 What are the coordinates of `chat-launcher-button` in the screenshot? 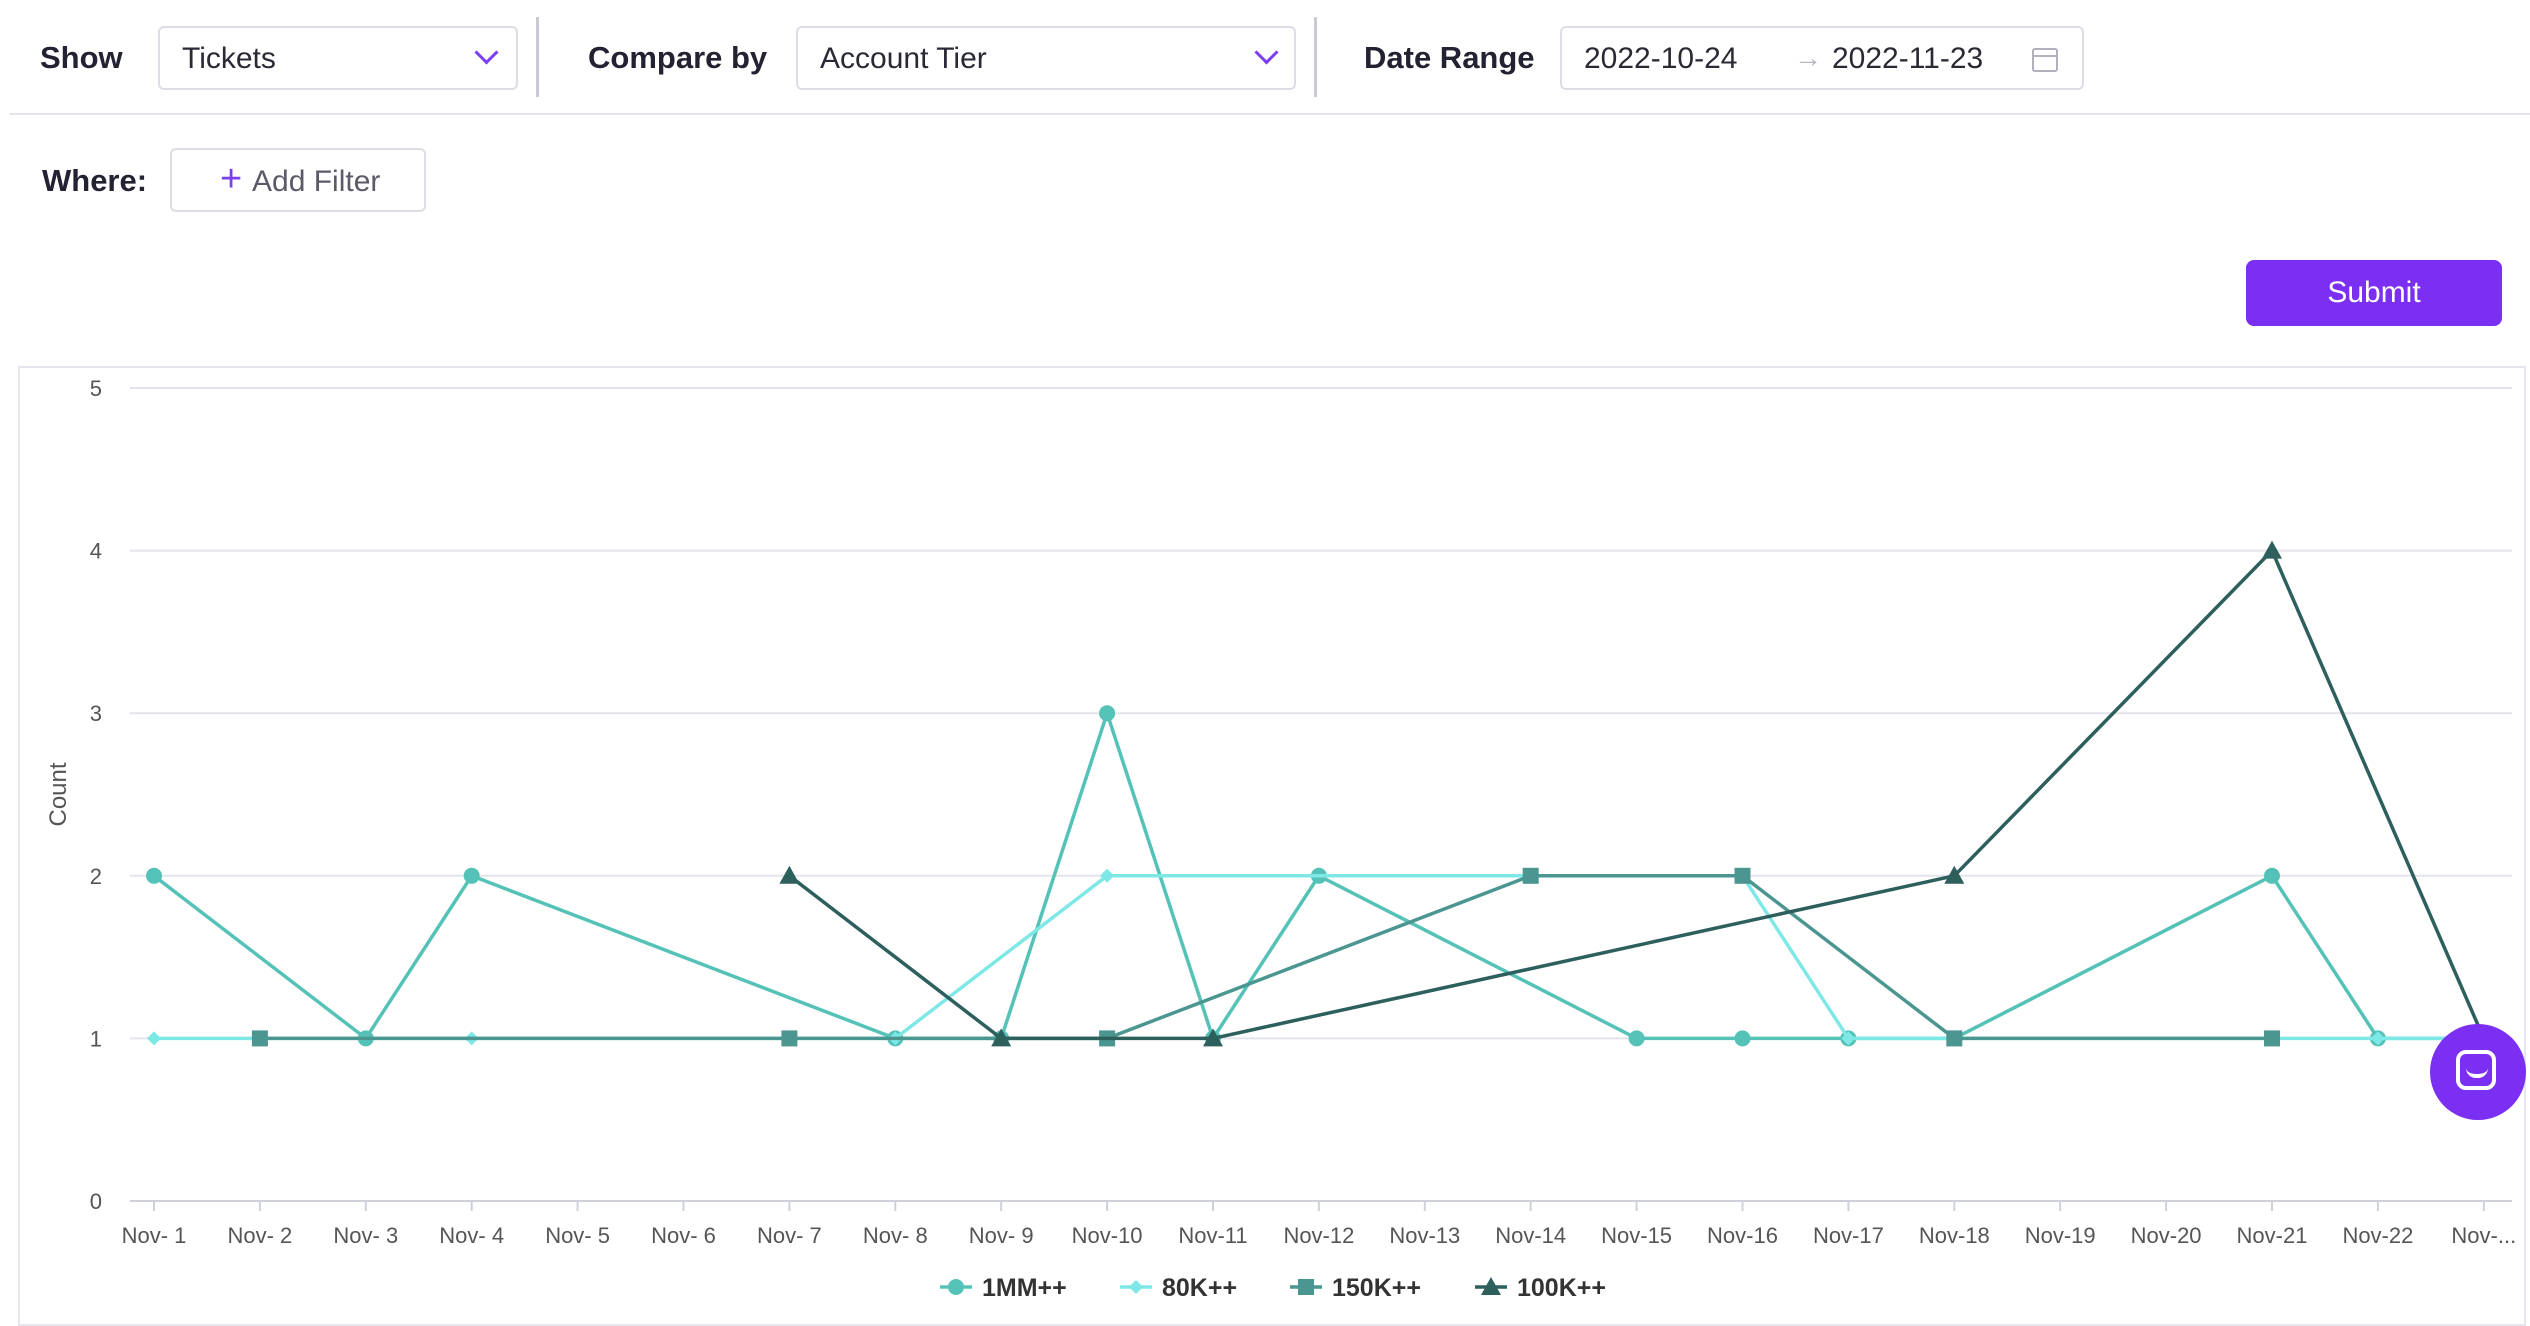 It's located at (2478, 1072).